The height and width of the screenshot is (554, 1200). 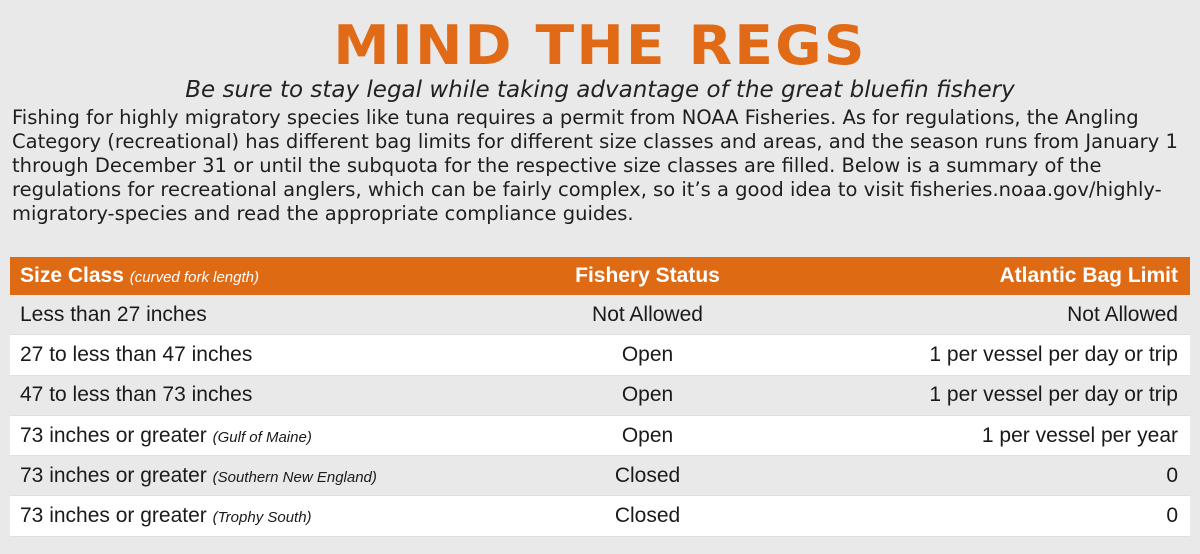 I want to click on size-class-text: 47 to less than 73 inches, so click(x=136, y=395).